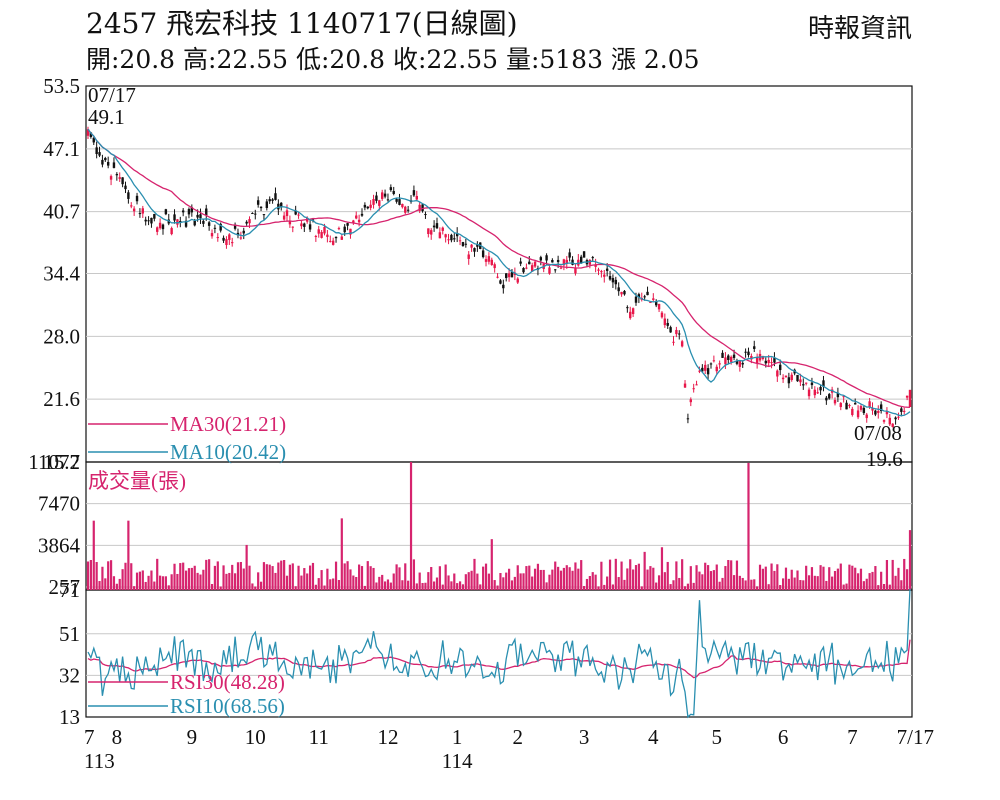  What do you see at coordinates (457, 761) in the screenshot?
I see `x-year-label: 114` at bounding box center [457, 761].